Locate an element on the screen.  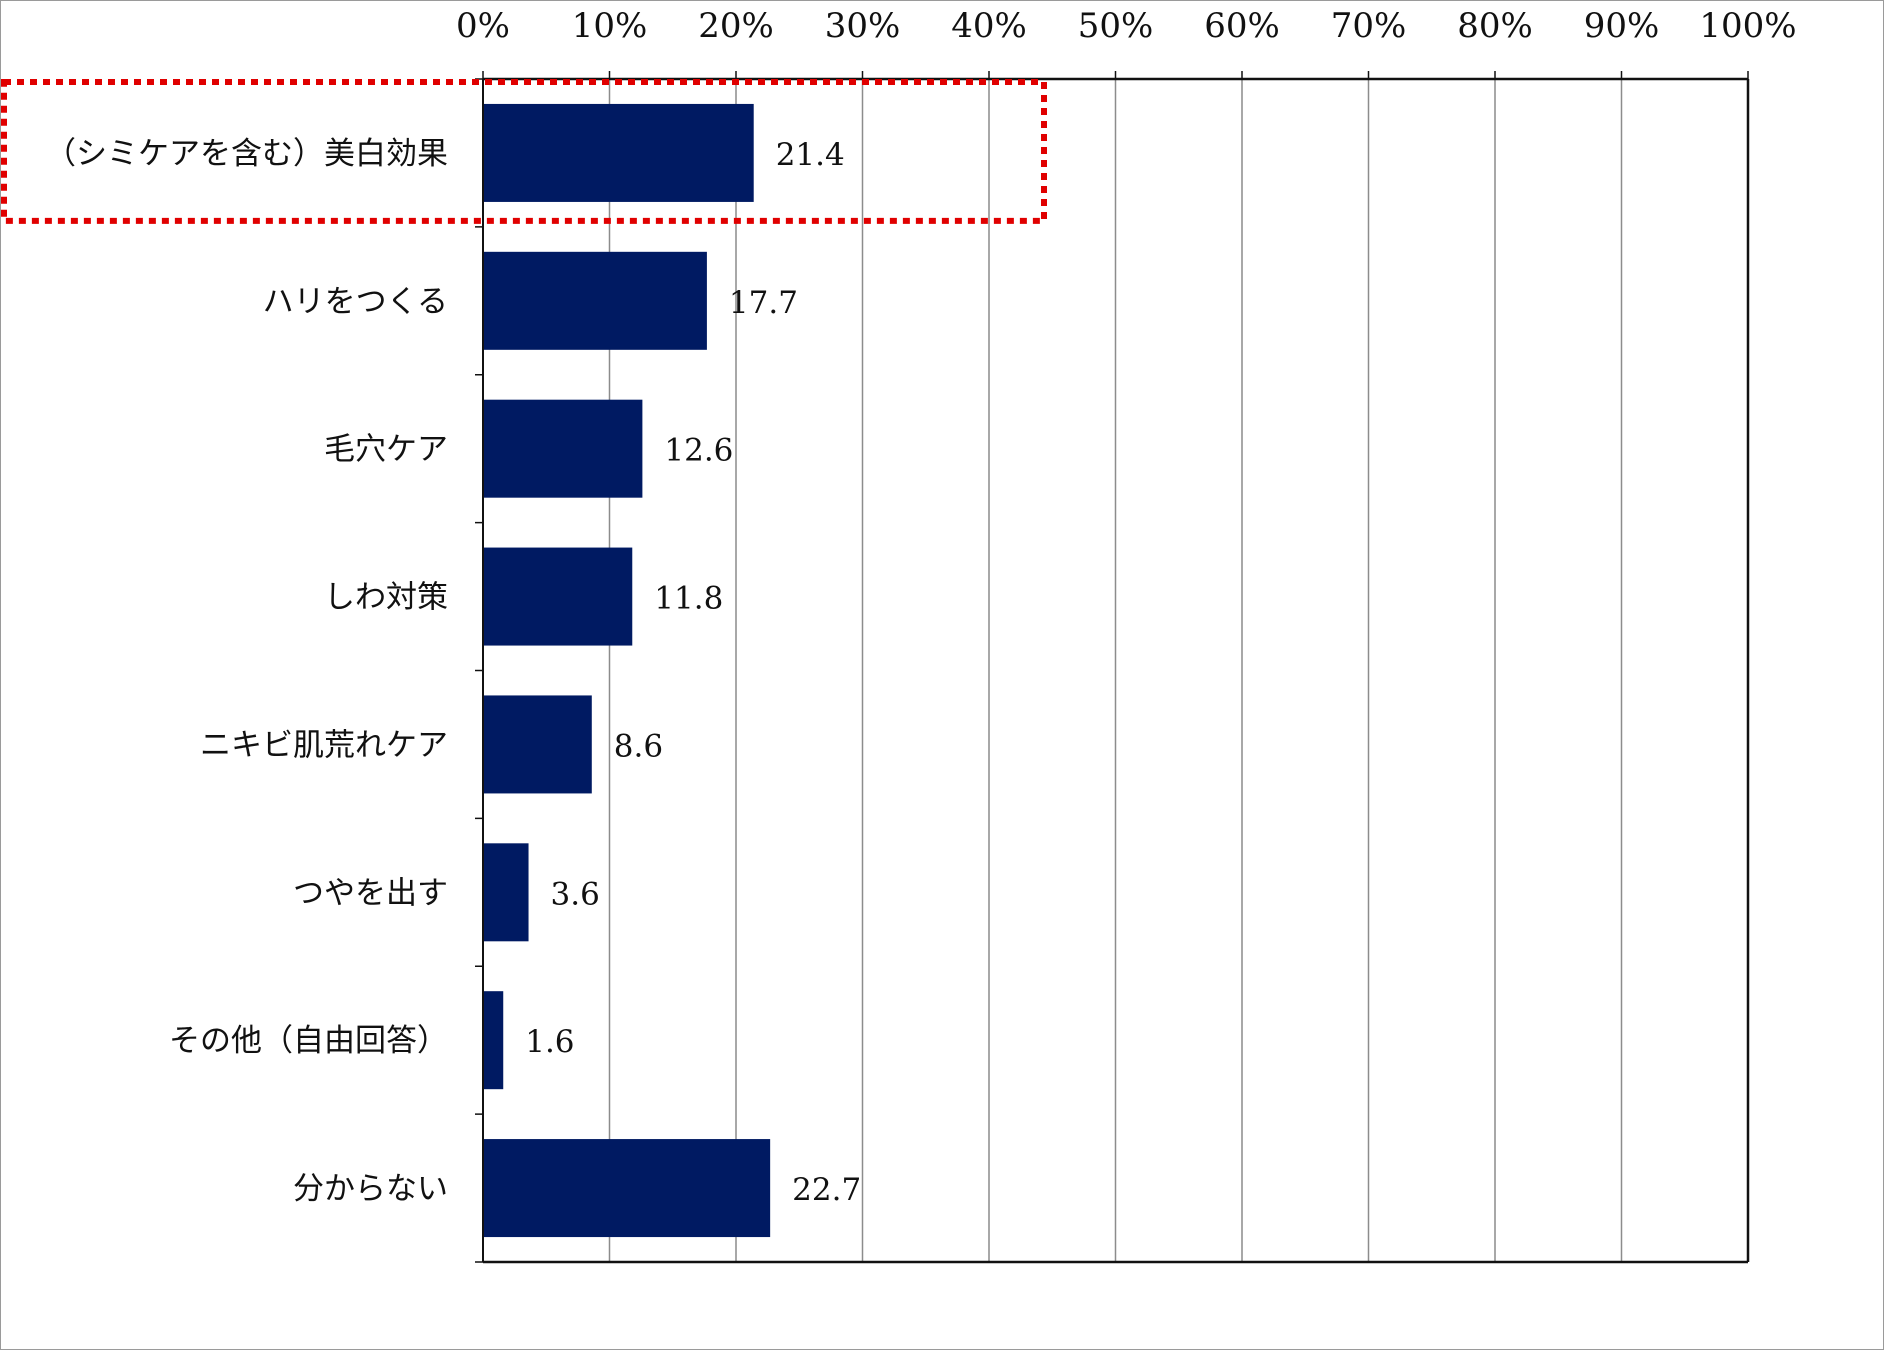
value-labels: 21.4 17.7 12.6 11.8 8.6 3.6 1.6 22.7 is located at coordinates (693, 672).